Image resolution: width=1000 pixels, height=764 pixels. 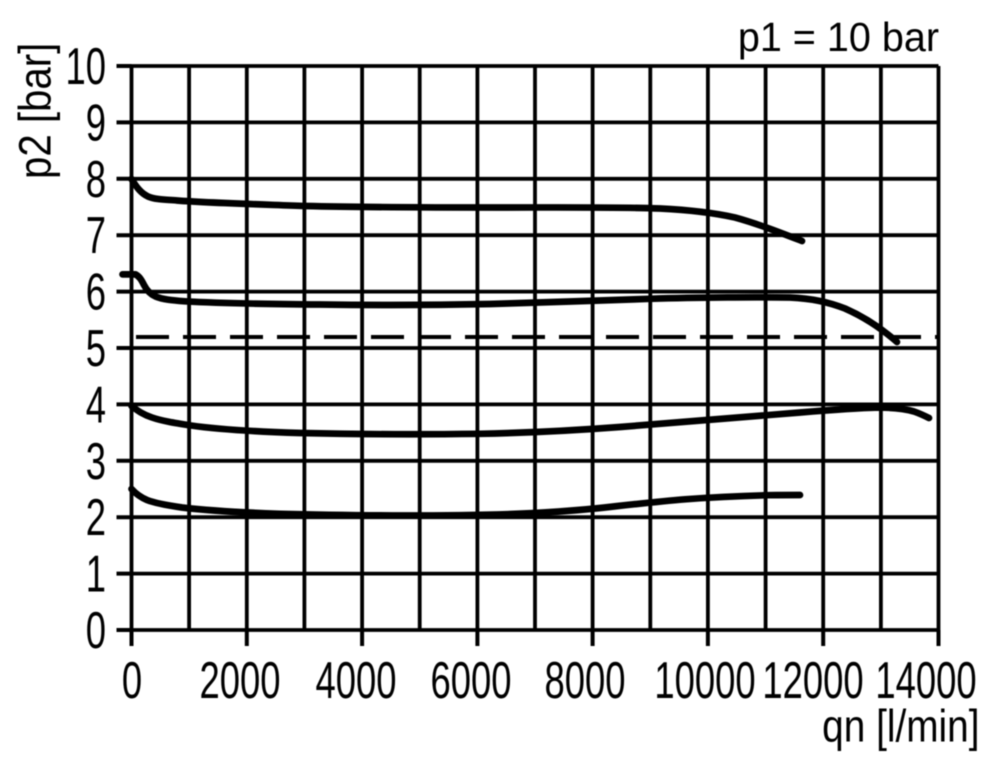 What do you see at coordinates (96, 460) in the screenshot?
I see `svg-text: 3` at bounding box center [96, 460].